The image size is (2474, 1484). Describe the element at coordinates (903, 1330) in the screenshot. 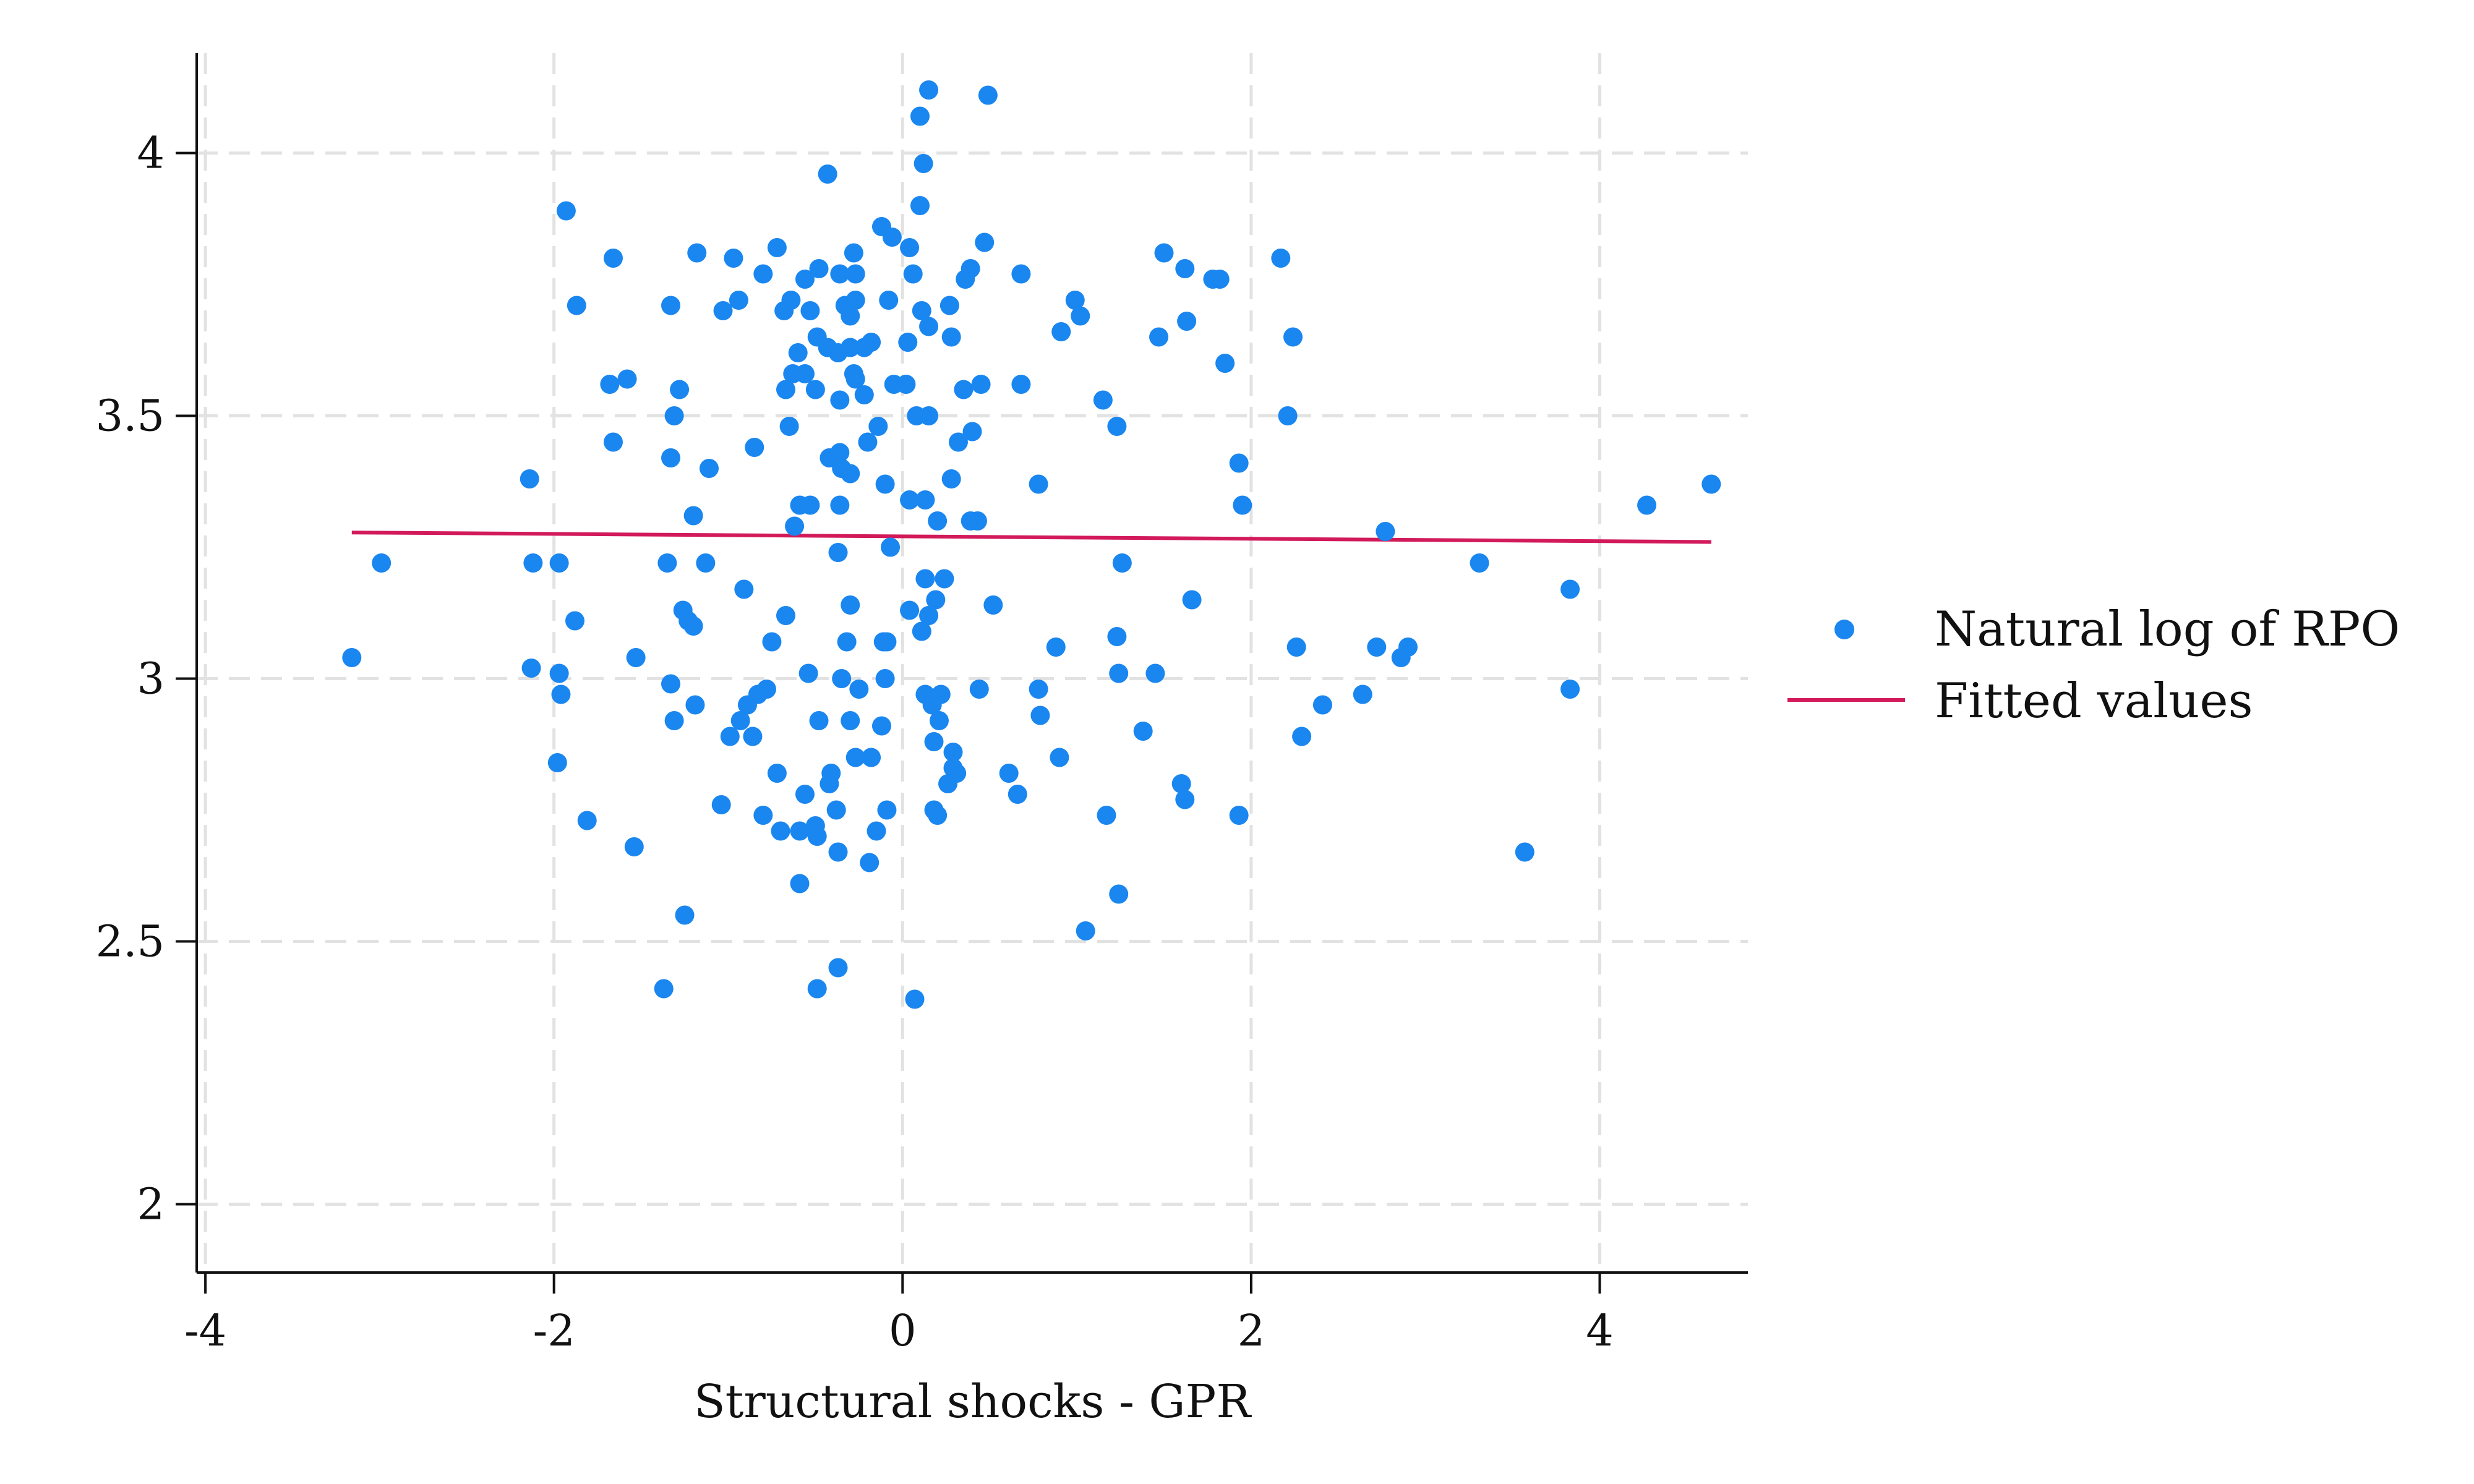

I see `x-tick-label-2: 0` at that location.